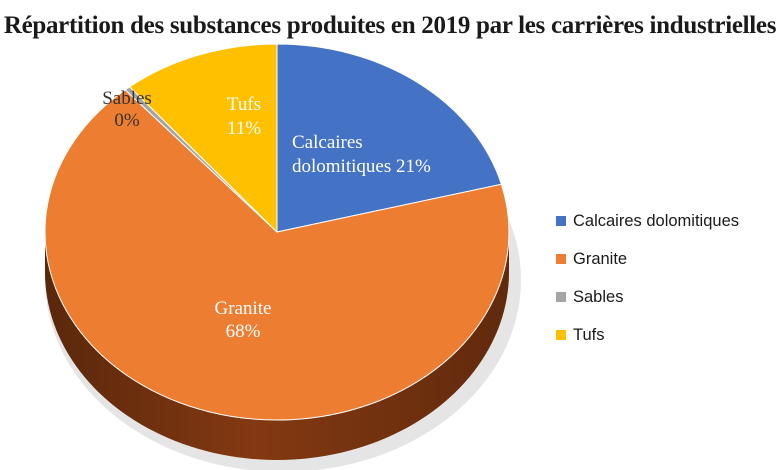 The width and height of the screenshot is (780, 470). Describe the element at coordinates (598, 296) in the screenshot. I see `legend-label-sables: Sables` at that location.